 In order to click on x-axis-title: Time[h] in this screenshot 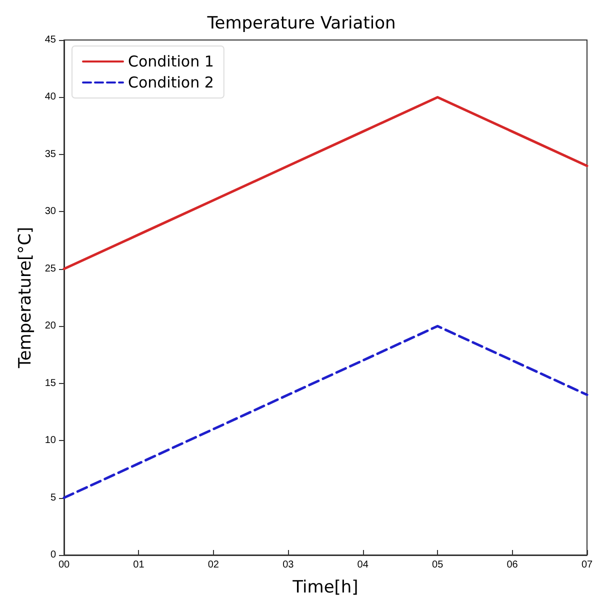, I will do `click(325, 588)`.